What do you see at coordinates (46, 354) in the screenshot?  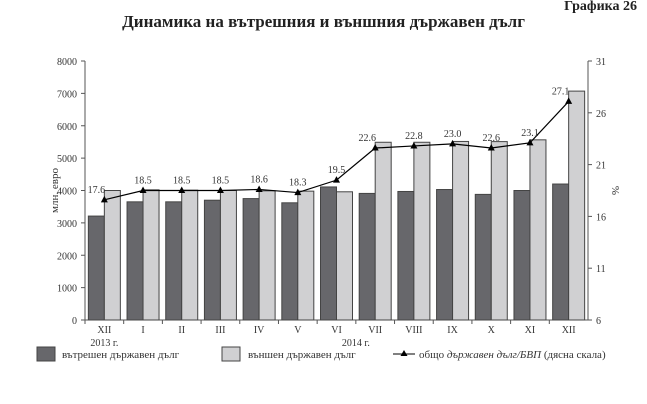 I see `legend-swatch-domestic` at bounding box center [46, 354].